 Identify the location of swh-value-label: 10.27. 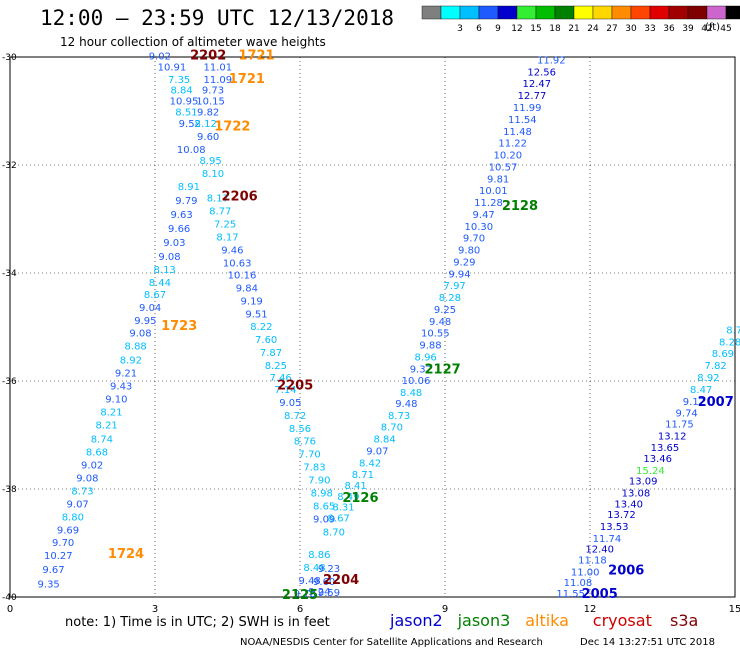
(58, 556).